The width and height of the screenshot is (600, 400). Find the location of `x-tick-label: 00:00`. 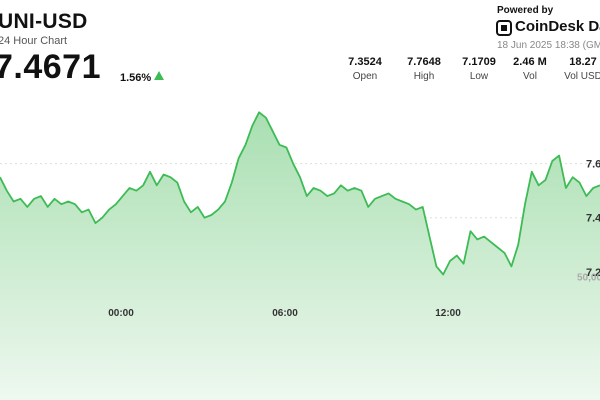

x-tick-label: 00:00 is located at coordinates (121, 313).